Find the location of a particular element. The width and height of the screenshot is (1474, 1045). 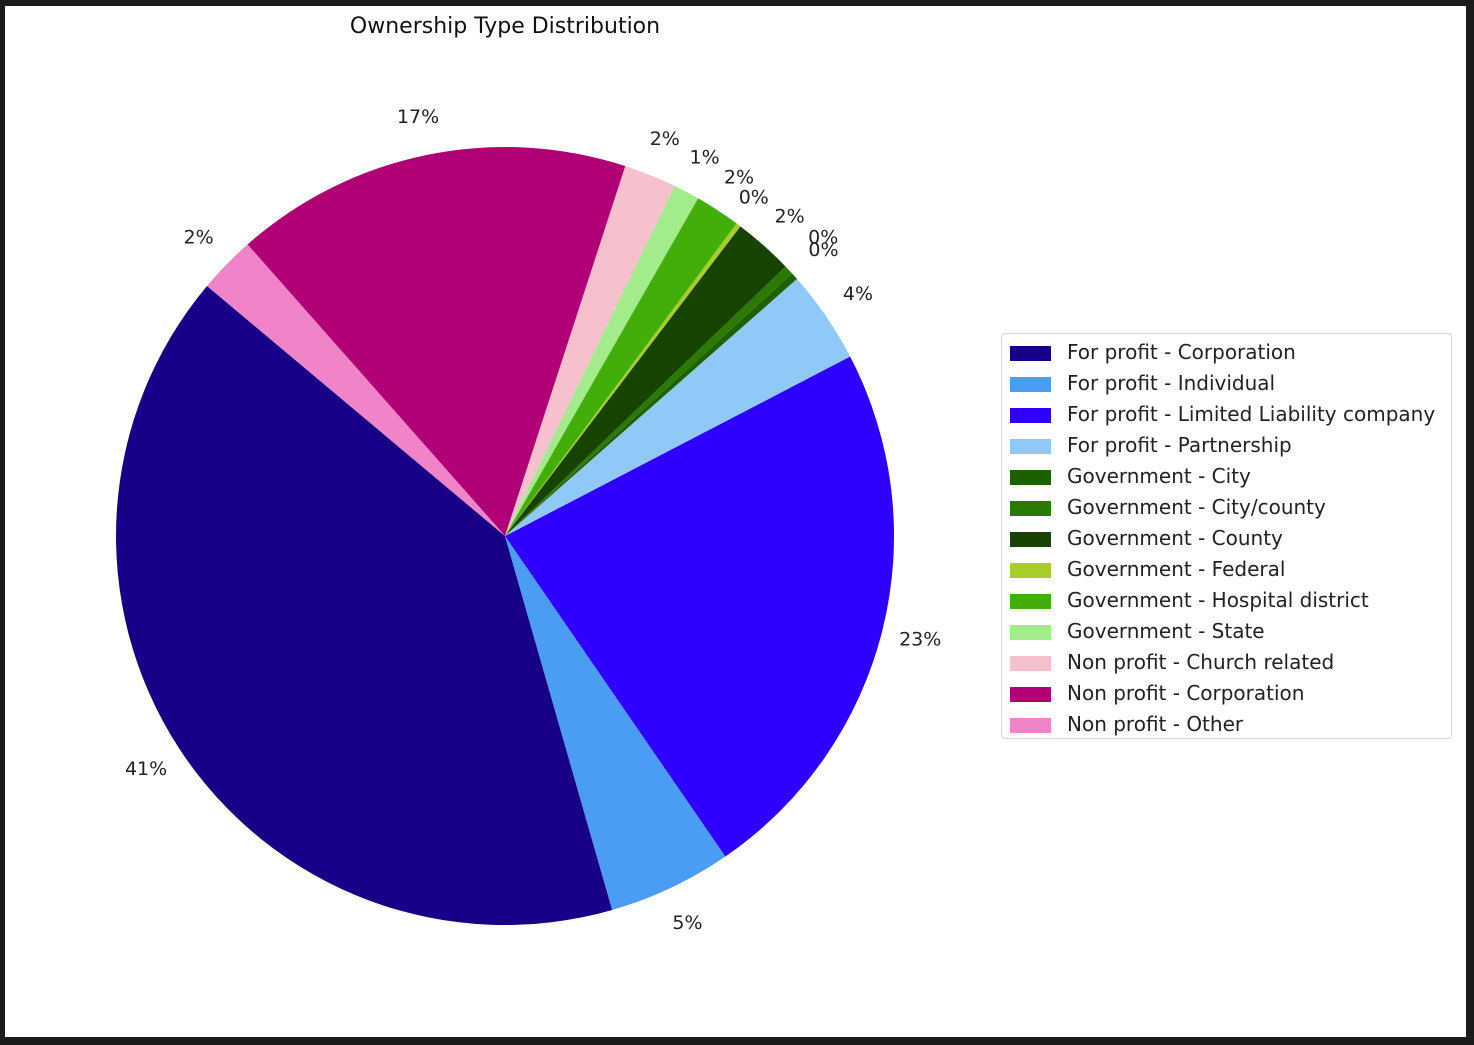

legend-item: For profit - Individual is located at coordinates (1226, 382).